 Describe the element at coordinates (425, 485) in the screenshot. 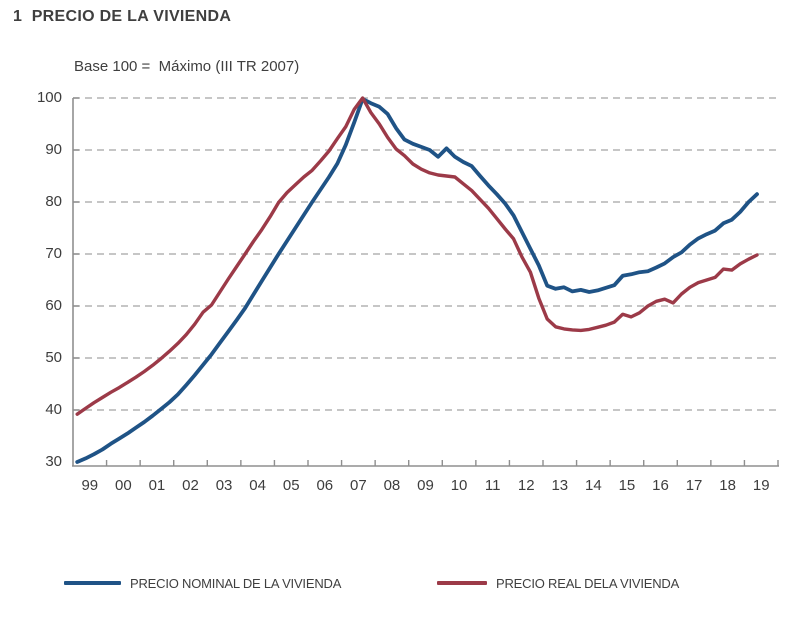

I see `x-axis-label-09: 09` at that location.